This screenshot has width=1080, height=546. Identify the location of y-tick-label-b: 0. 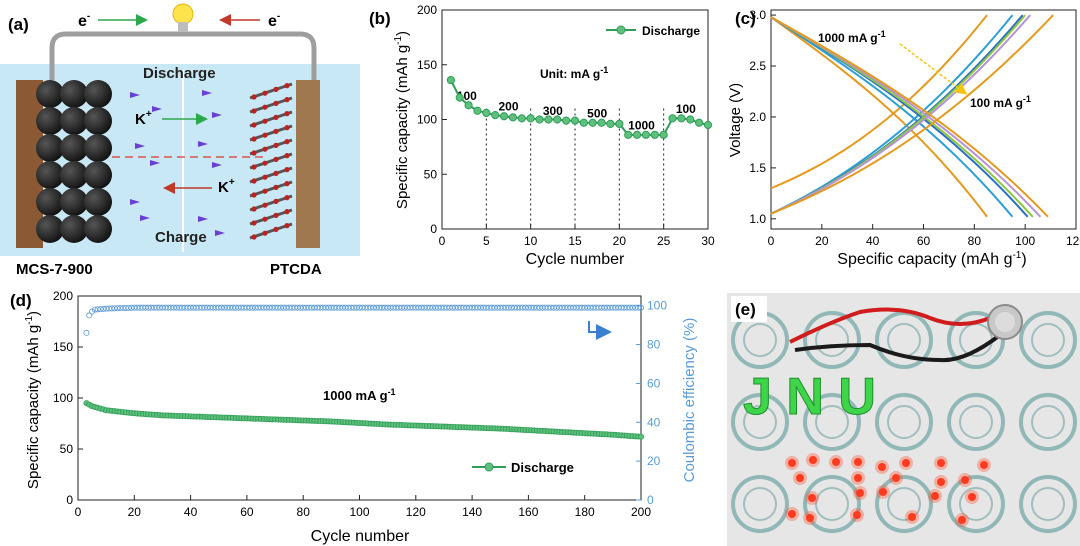
(433, 229).